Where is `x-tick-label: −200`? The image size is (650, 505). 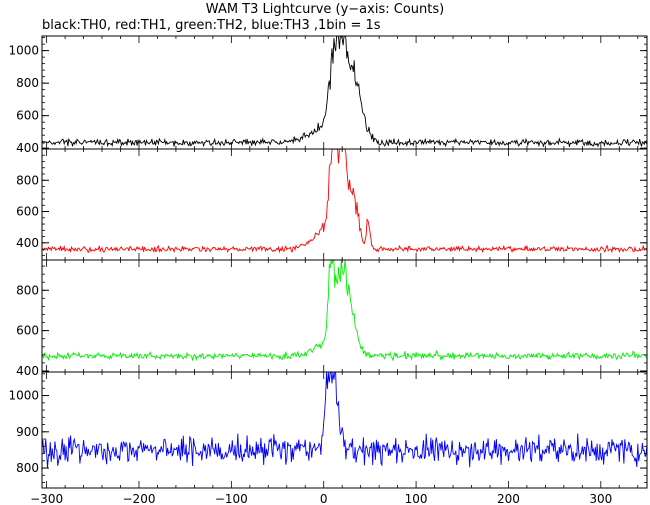 x-tick-label: −200 is located at coordinates (139, 498).